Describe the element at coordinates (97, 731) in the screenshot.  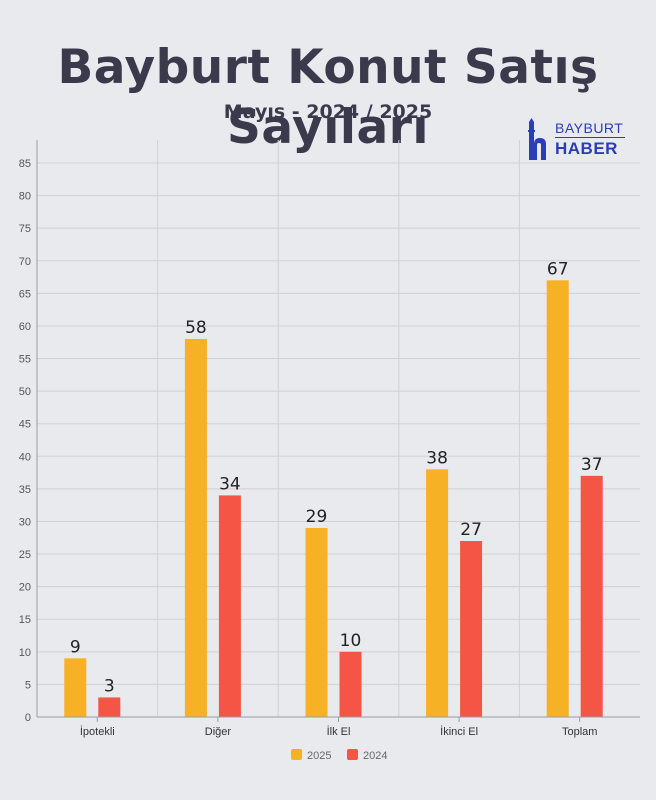
I see `x-tick-label: İpotekli` at that location.